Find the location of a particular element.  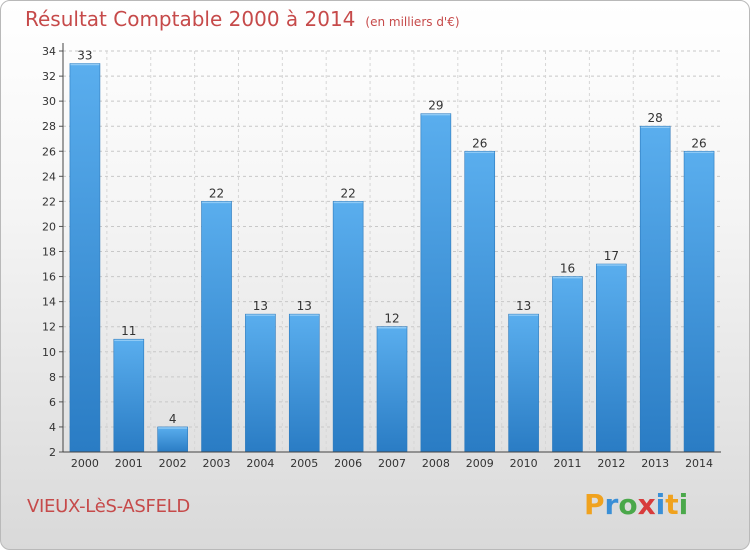

x-tick-label-2006: 2006 is located at coordinates (348, 463).